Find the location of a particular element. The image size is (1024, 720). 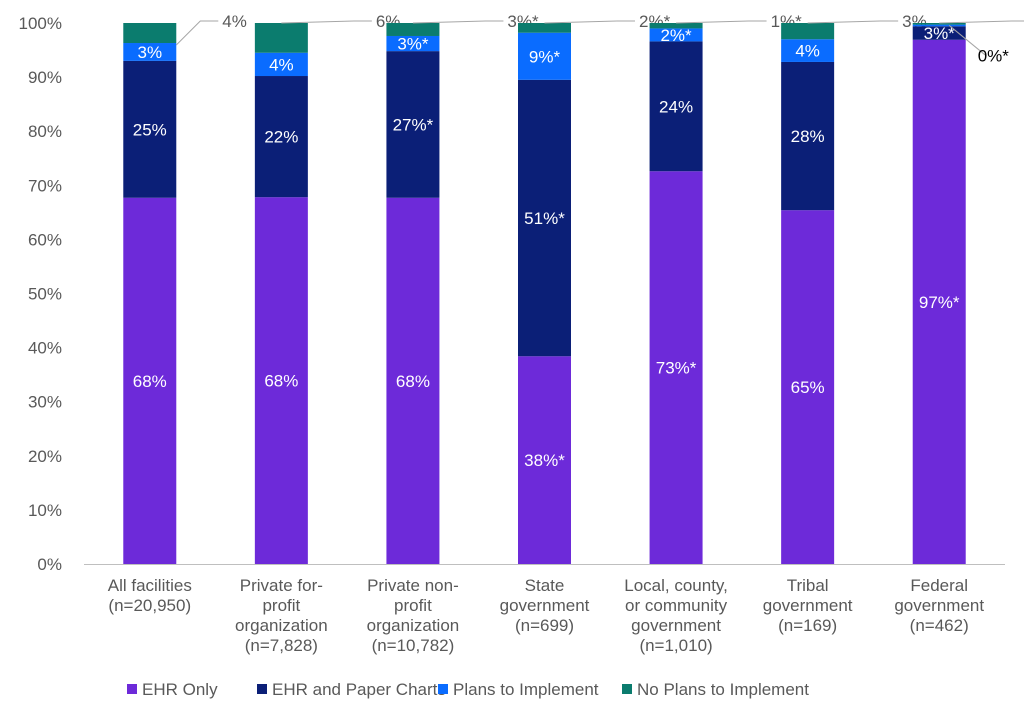

x-tick-label: (n=462) is located at coordinates (939, 625).